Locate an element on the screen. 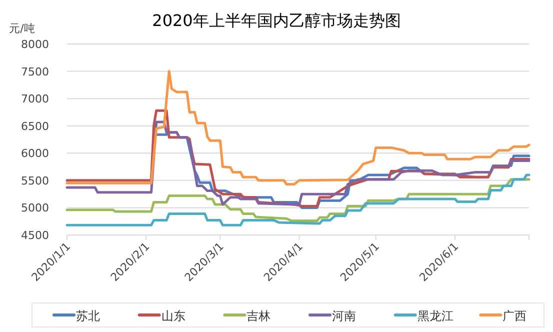 The width and height of the screenshot is (553, 332). legend-label: 河南 is located at coordinates (344, 316).